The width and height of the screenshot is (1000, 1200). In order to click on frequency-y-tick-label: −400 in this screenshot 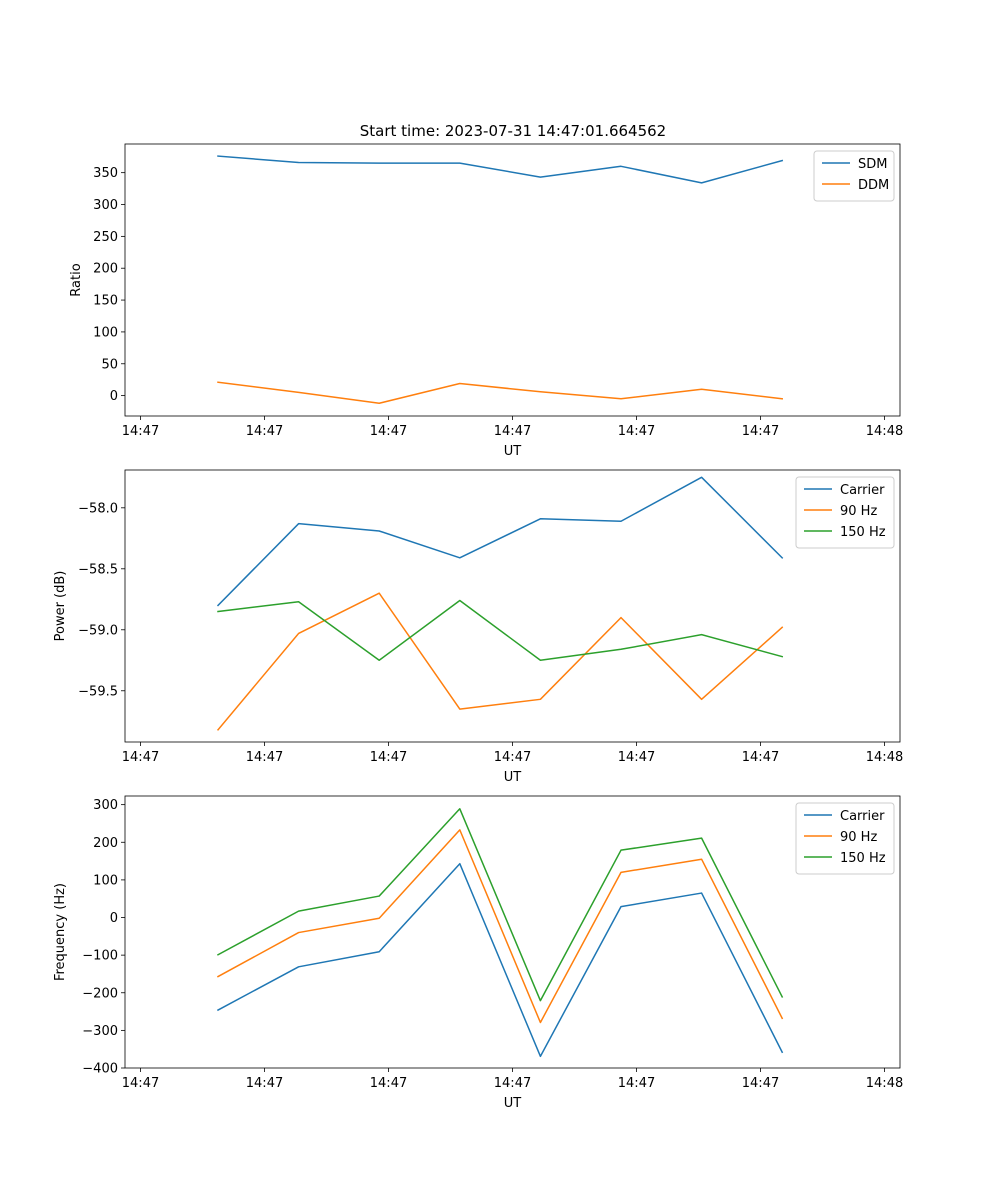, I will do `click(100, 1069)`.